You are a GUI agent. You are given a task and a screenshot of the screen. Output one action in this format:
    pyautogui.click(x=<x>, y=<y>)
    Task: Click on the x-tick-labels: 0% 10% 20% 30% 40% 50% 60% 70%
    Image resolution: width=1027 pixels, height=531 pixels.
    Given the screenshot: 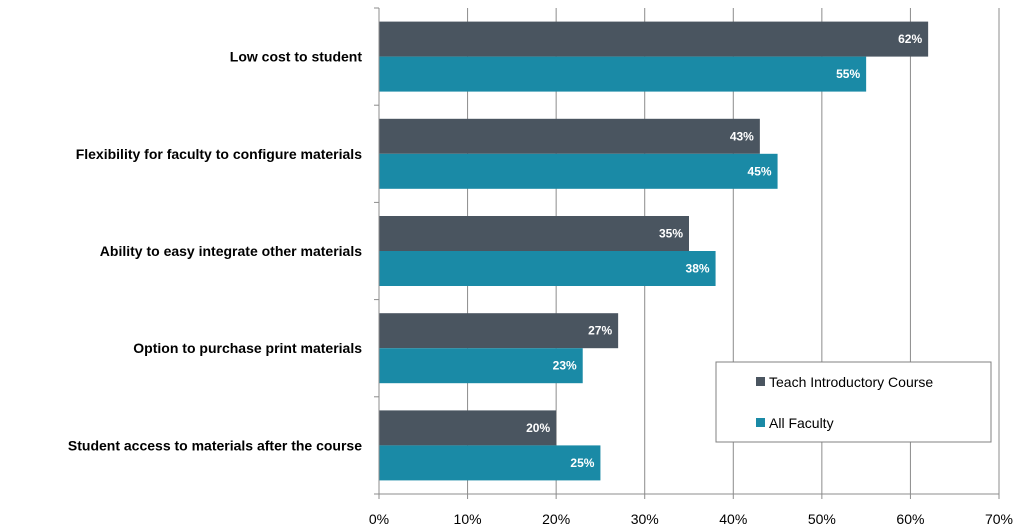 What is the action you would take?
    pyautogui.click(x=691, y=519)
    